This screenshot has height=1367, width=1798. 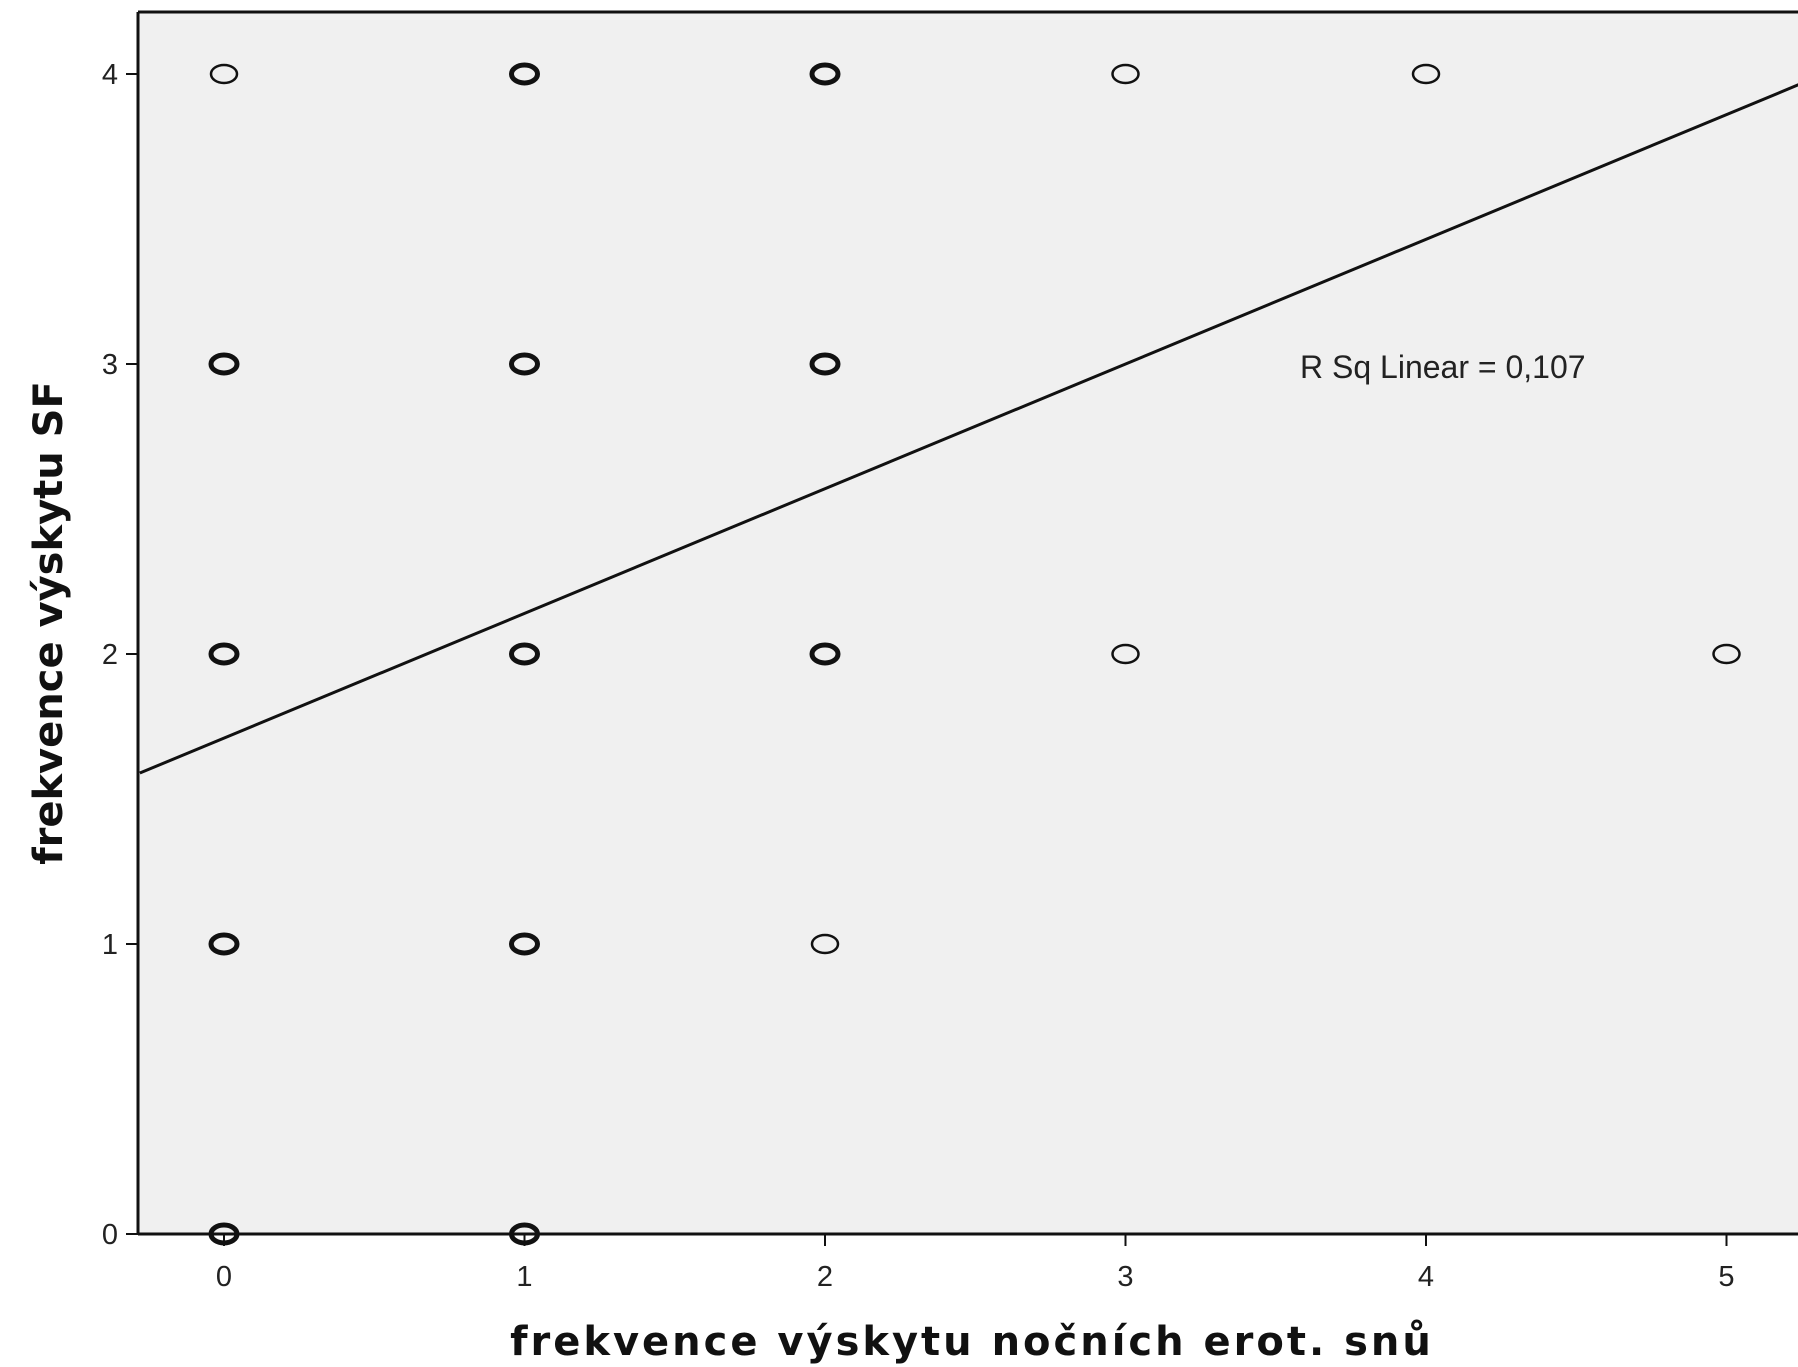 I want to click on x-tick-label: 2, so click(x=825, y=1277).